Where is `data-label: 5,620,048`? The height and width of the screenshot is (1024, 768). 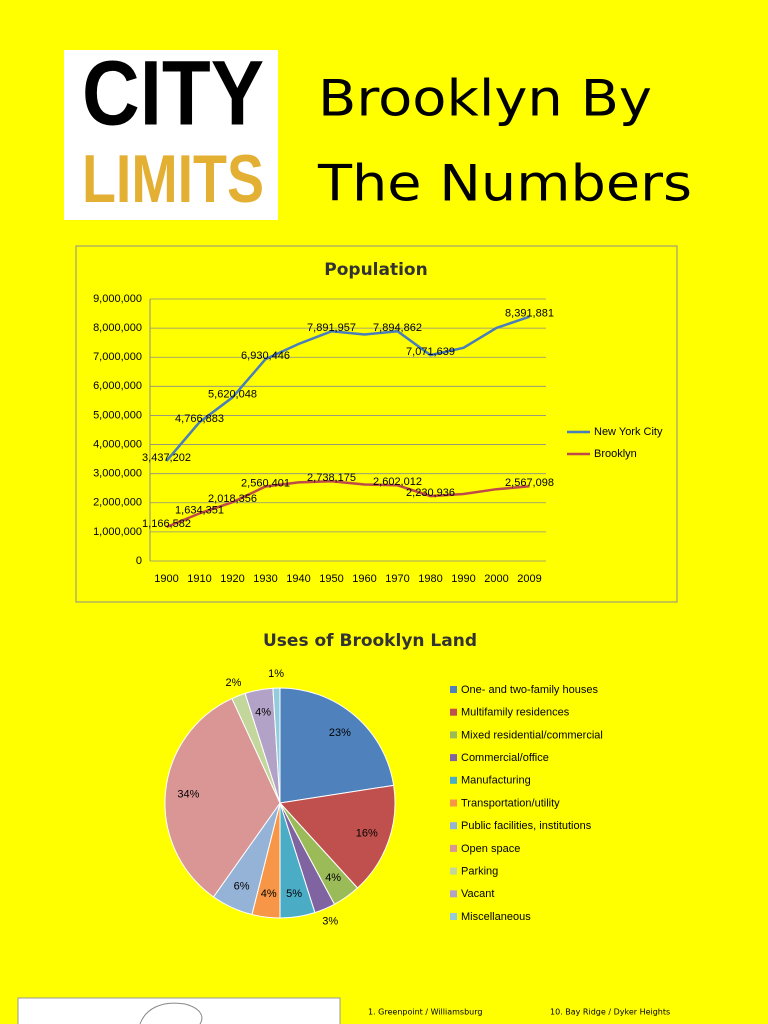 data-label: 5,620,048 is located at coordinates (232, 394).